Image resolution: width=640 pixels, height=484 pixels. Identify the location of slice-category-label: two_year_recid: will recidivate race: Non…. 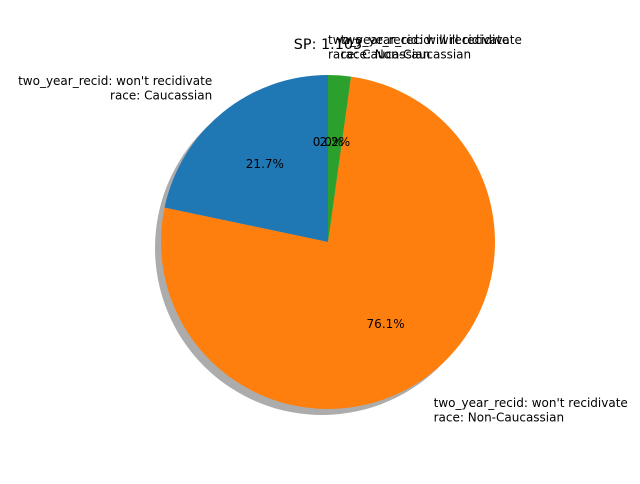
(431, 47).